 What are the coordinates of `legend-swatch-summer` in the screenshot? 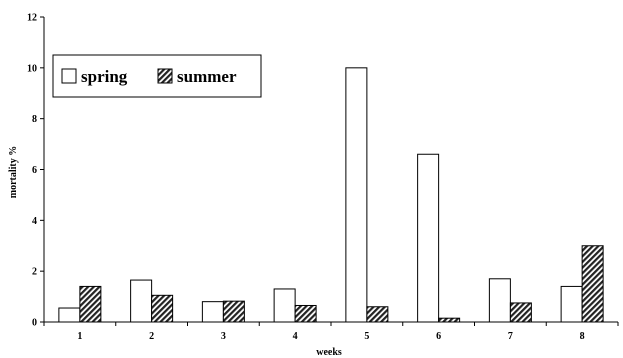 It's located at (165, 76).